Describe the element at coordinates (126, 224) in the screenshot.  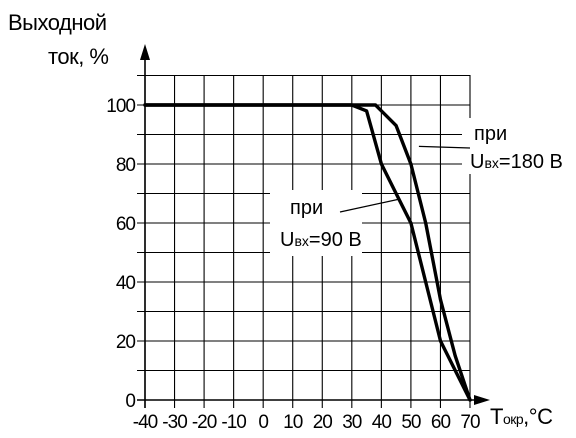
I see `y-tick-label: 60` at that location.